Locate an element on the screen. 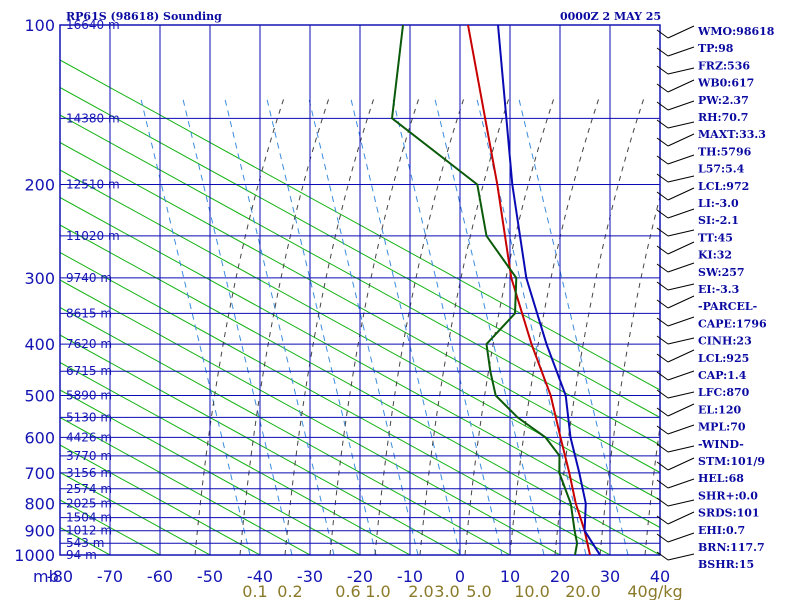 This screenshot has height=600, width=800. temperature-tick-label: 30 is located at coordinates (610, 576).